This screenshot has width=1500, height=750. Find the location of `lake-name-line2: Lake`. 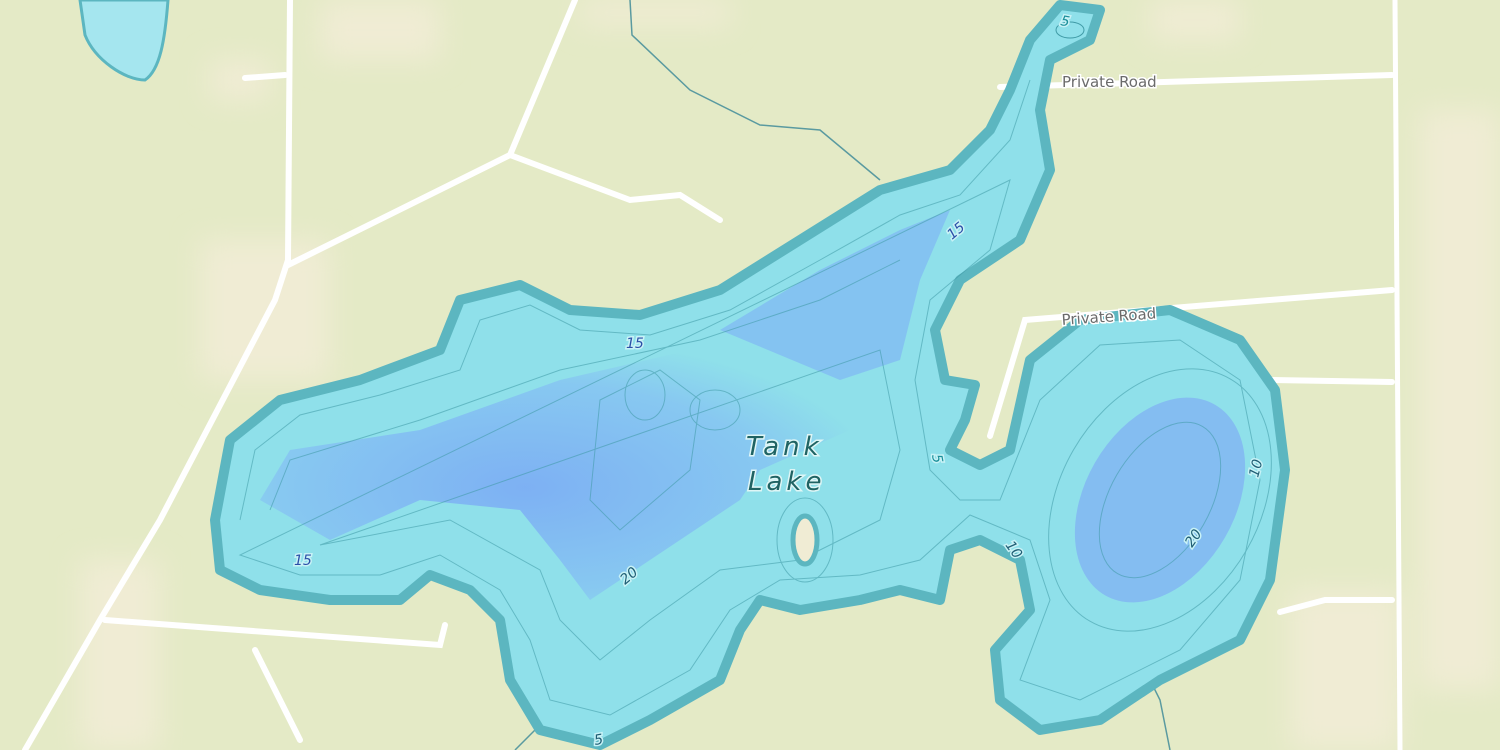

lake-name-line2: Lake is located at coordinates (786, 482).